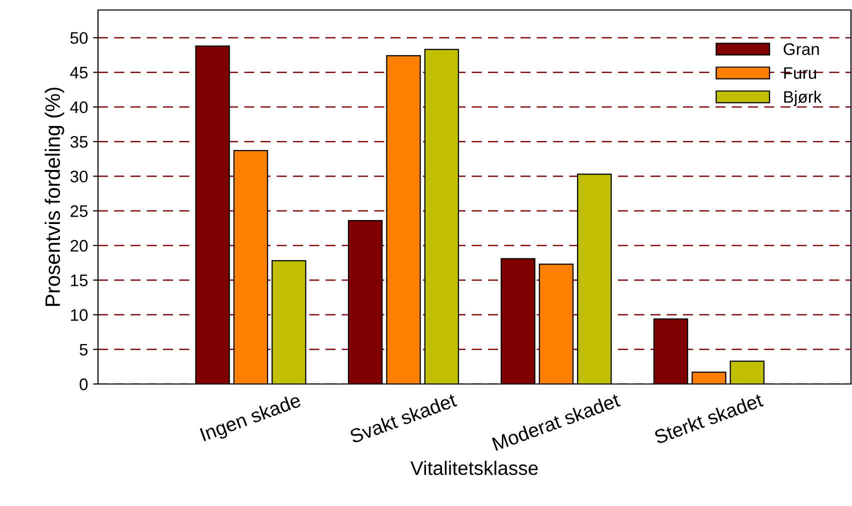  Describe the element at coordinates (84, 350) in the screenshot. I see `y-tick-label: 5` at that location.